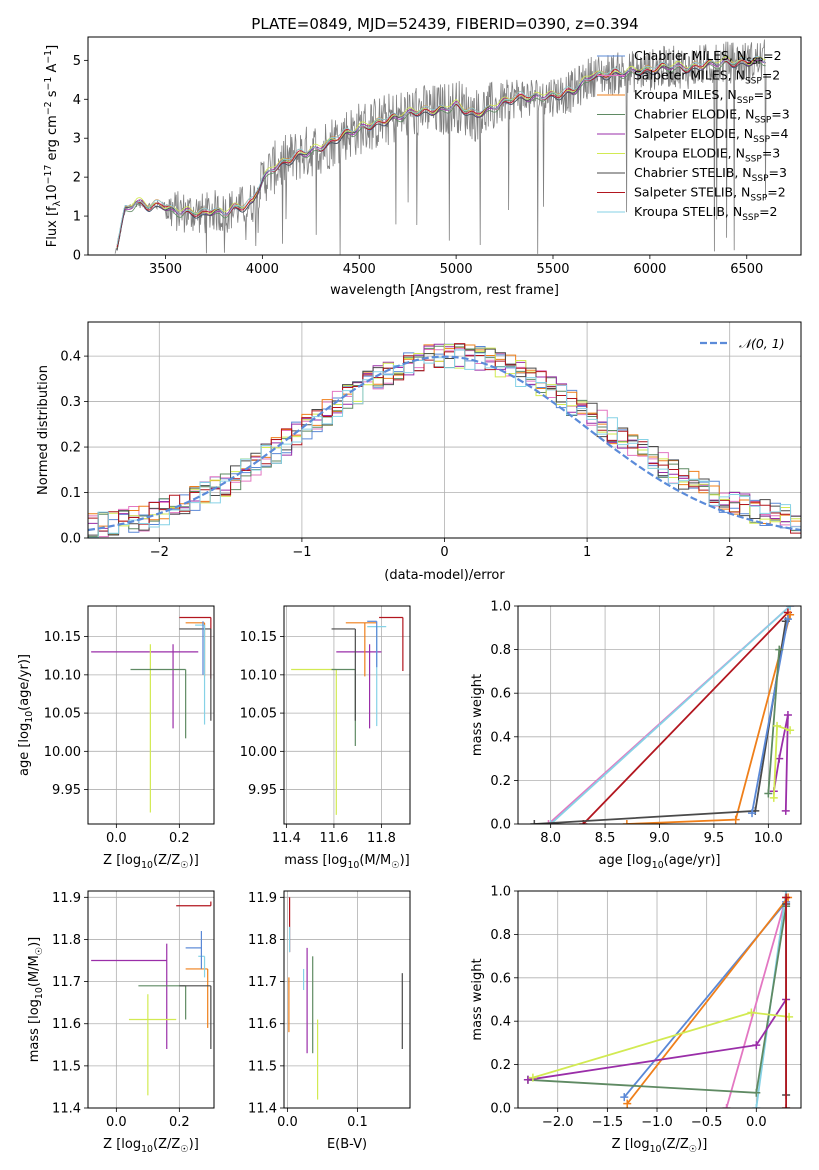 The image size is (819, 1170). I want to click on x-tick-label: 6000, so click(649, 269).